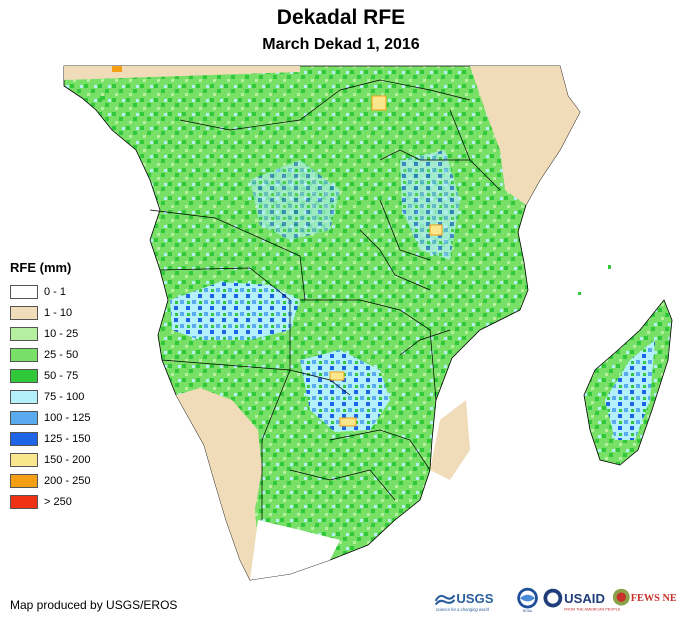 This screenshot has height=624, width=682. I want to click on wet-lake-region, so click(430, 205).